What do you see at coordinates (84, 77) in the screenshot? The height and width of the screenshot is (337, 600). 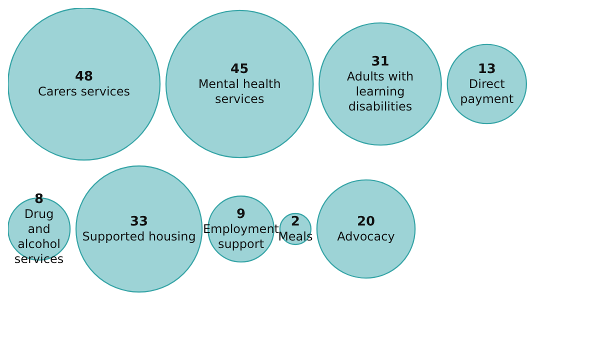 I see `data-label: 48` at bounding box center [84, 77].